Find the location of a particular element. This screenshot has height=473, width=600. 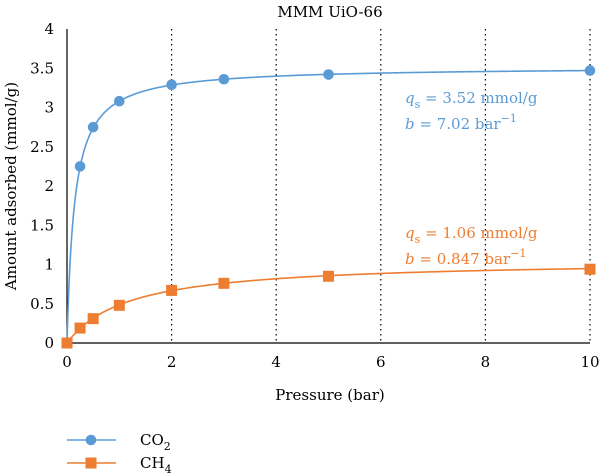

y-tick-label: 3 is located at coordinates (49, 108).